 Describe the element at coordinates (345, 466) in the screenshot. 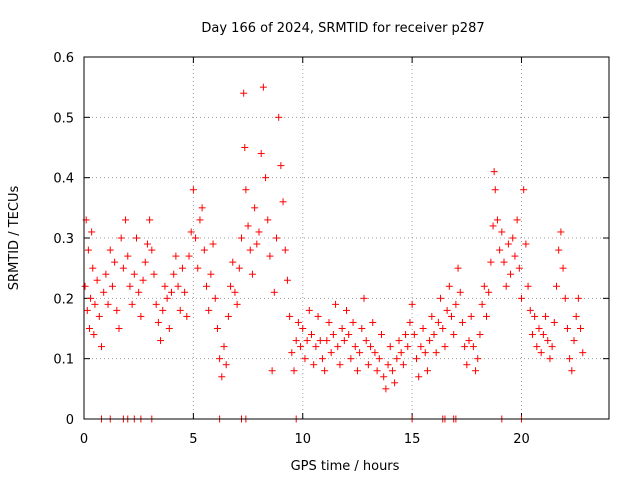

I see `x-axis-label: GPS time / hours` at that location.